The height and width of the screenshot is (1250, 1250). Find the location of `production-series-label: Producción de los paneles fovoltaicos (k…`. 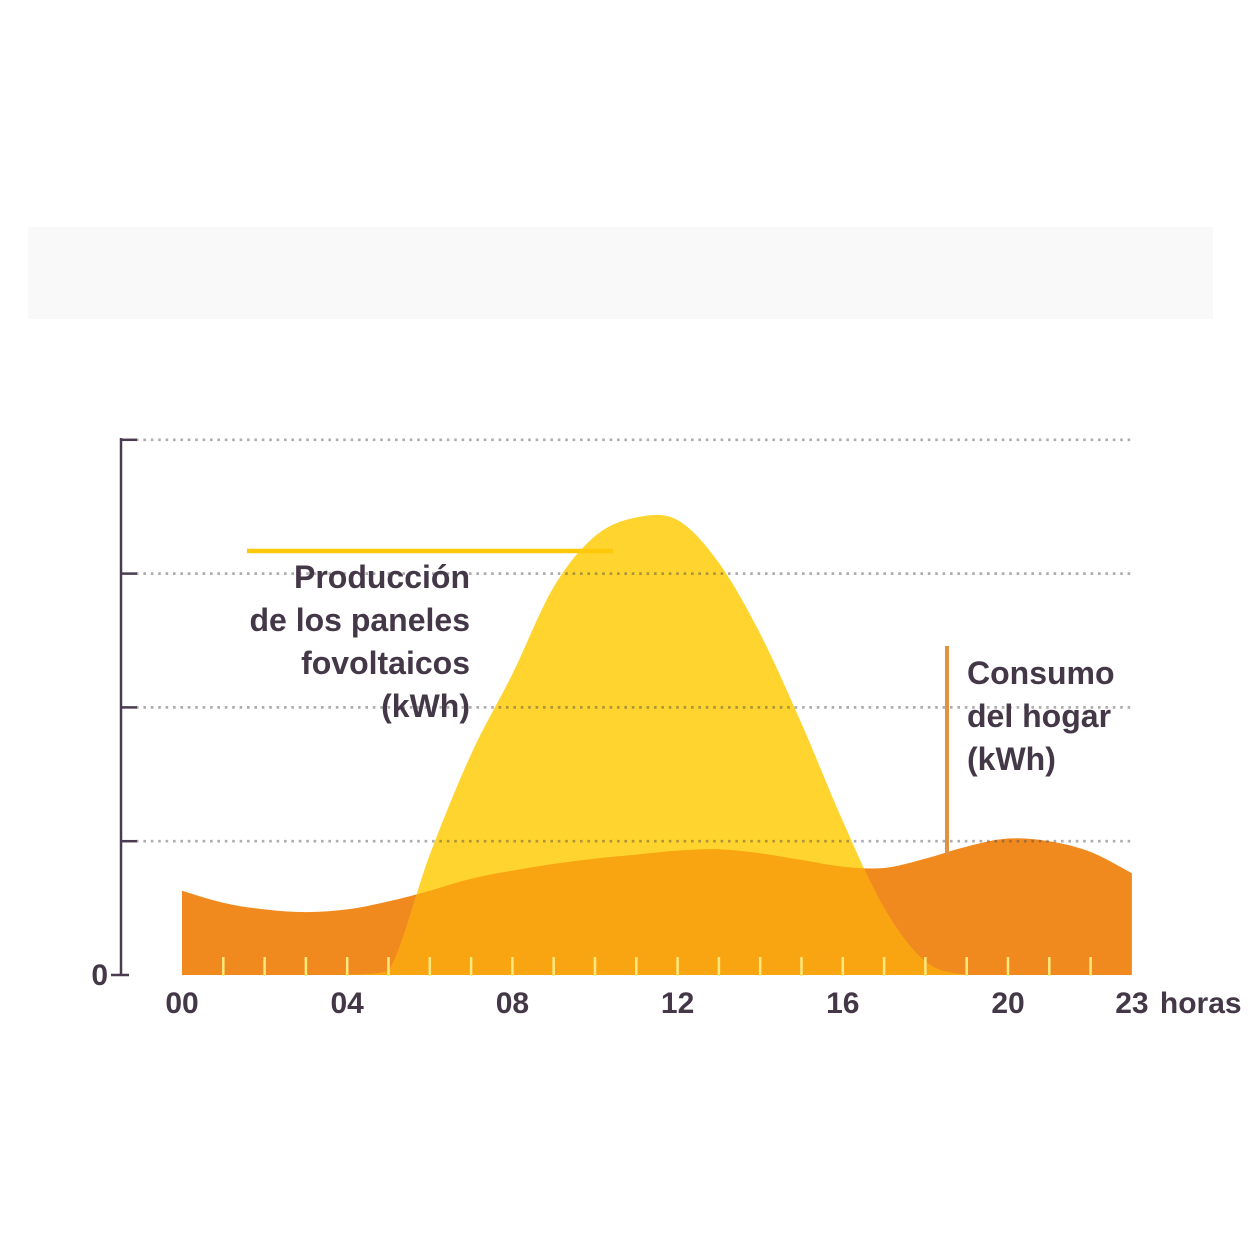

production-series-label: Producción de los paneles fovoltaicos (k… is located at coordinates (359, 641).